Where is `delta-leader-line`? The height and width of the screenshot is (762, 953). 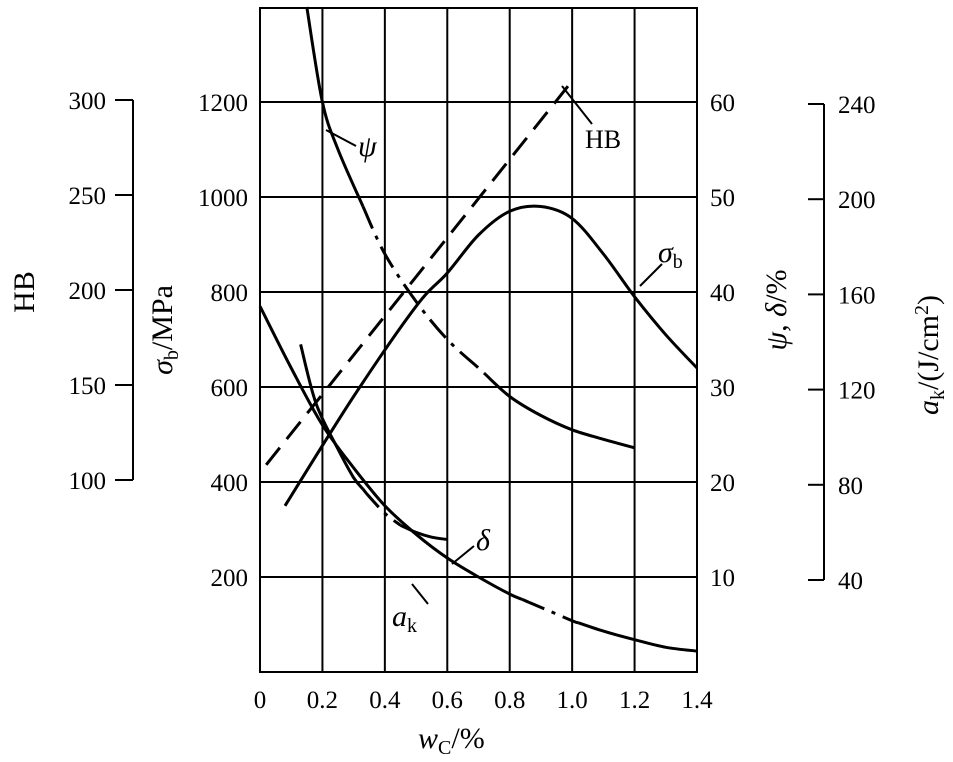 delta-leader-line is located at coordinates (463, 555).